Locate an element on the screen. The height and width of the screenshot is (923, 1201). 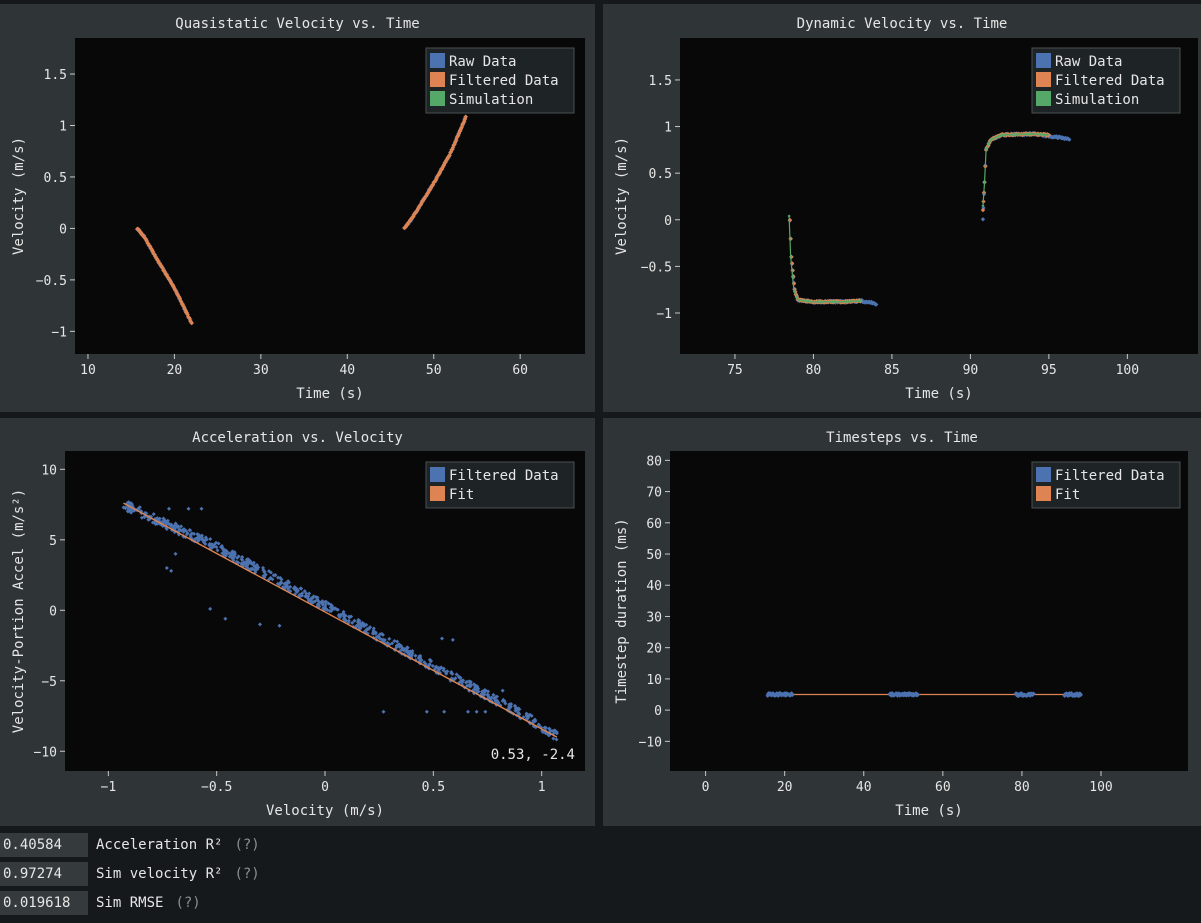
x-tick-label: 60 is located at coordinates (943, 787).